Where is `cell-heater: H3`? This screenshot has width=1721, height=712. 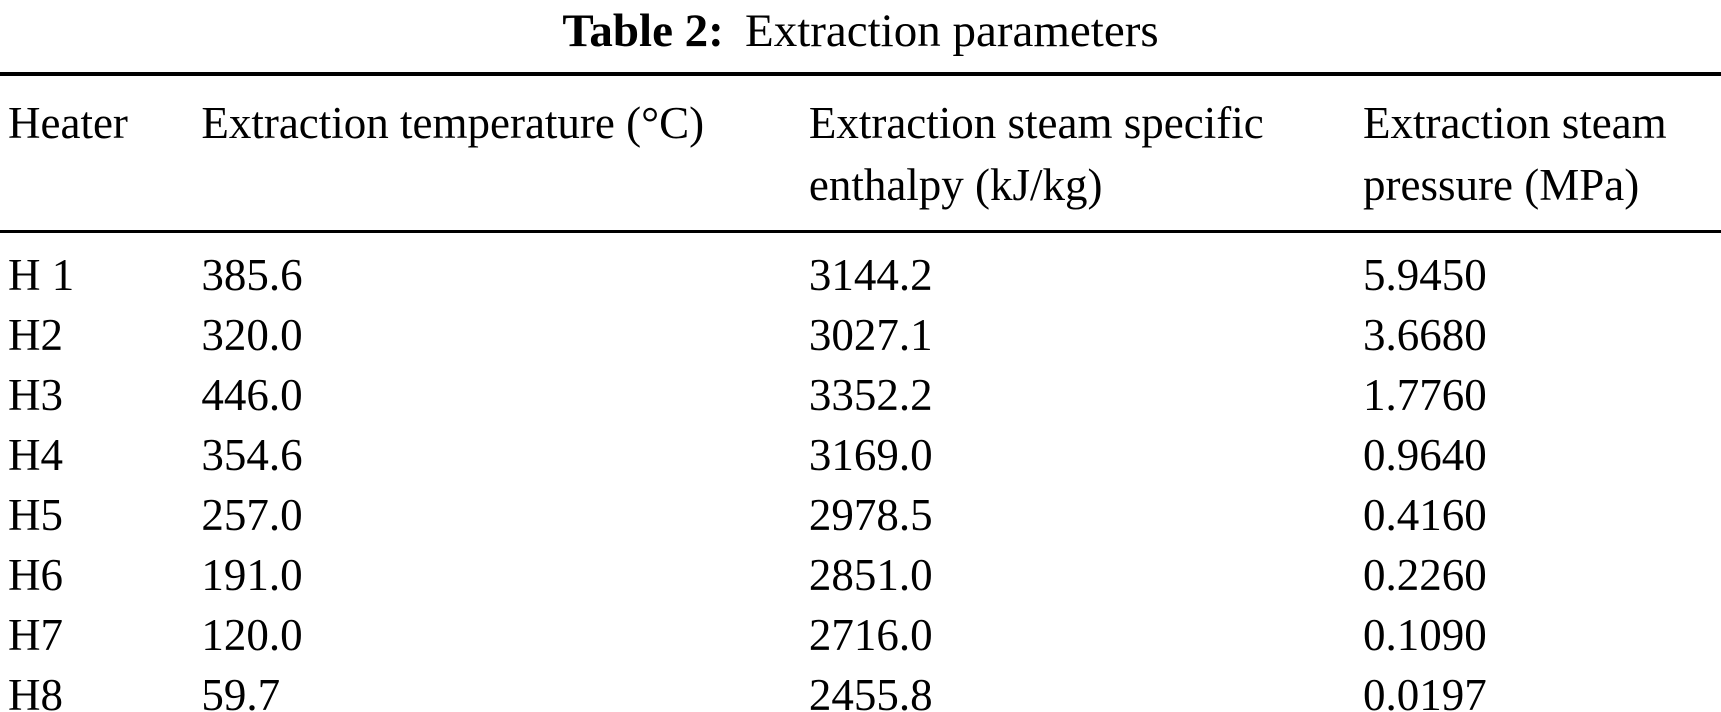
cell-heater: H3 is located at coordinates (35, 395).